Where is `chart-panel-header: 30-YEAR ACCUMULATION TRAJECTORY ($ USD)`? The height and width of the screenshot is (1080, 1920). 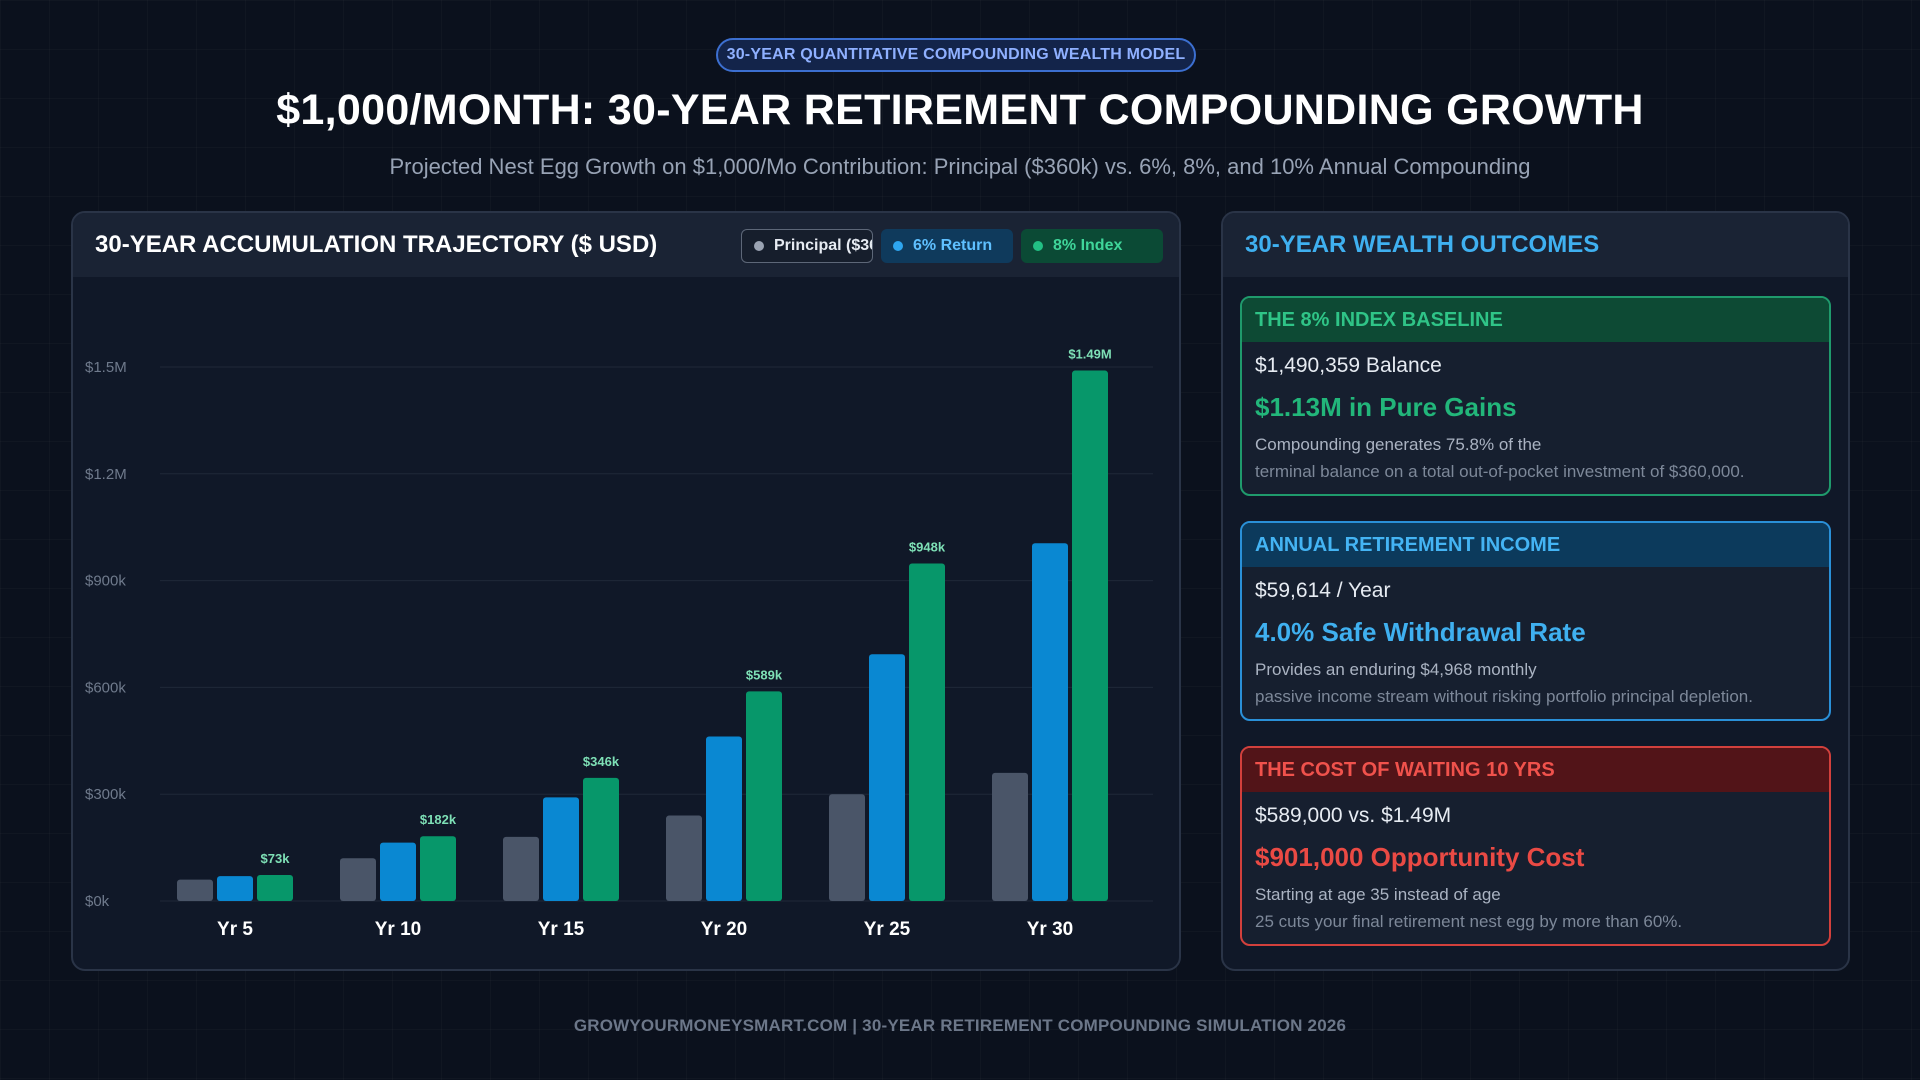
chart-panel-header: 30-YEAR ACCUMULATION TRAJECTORY ($ USD) is located at coordinates (626, 245).